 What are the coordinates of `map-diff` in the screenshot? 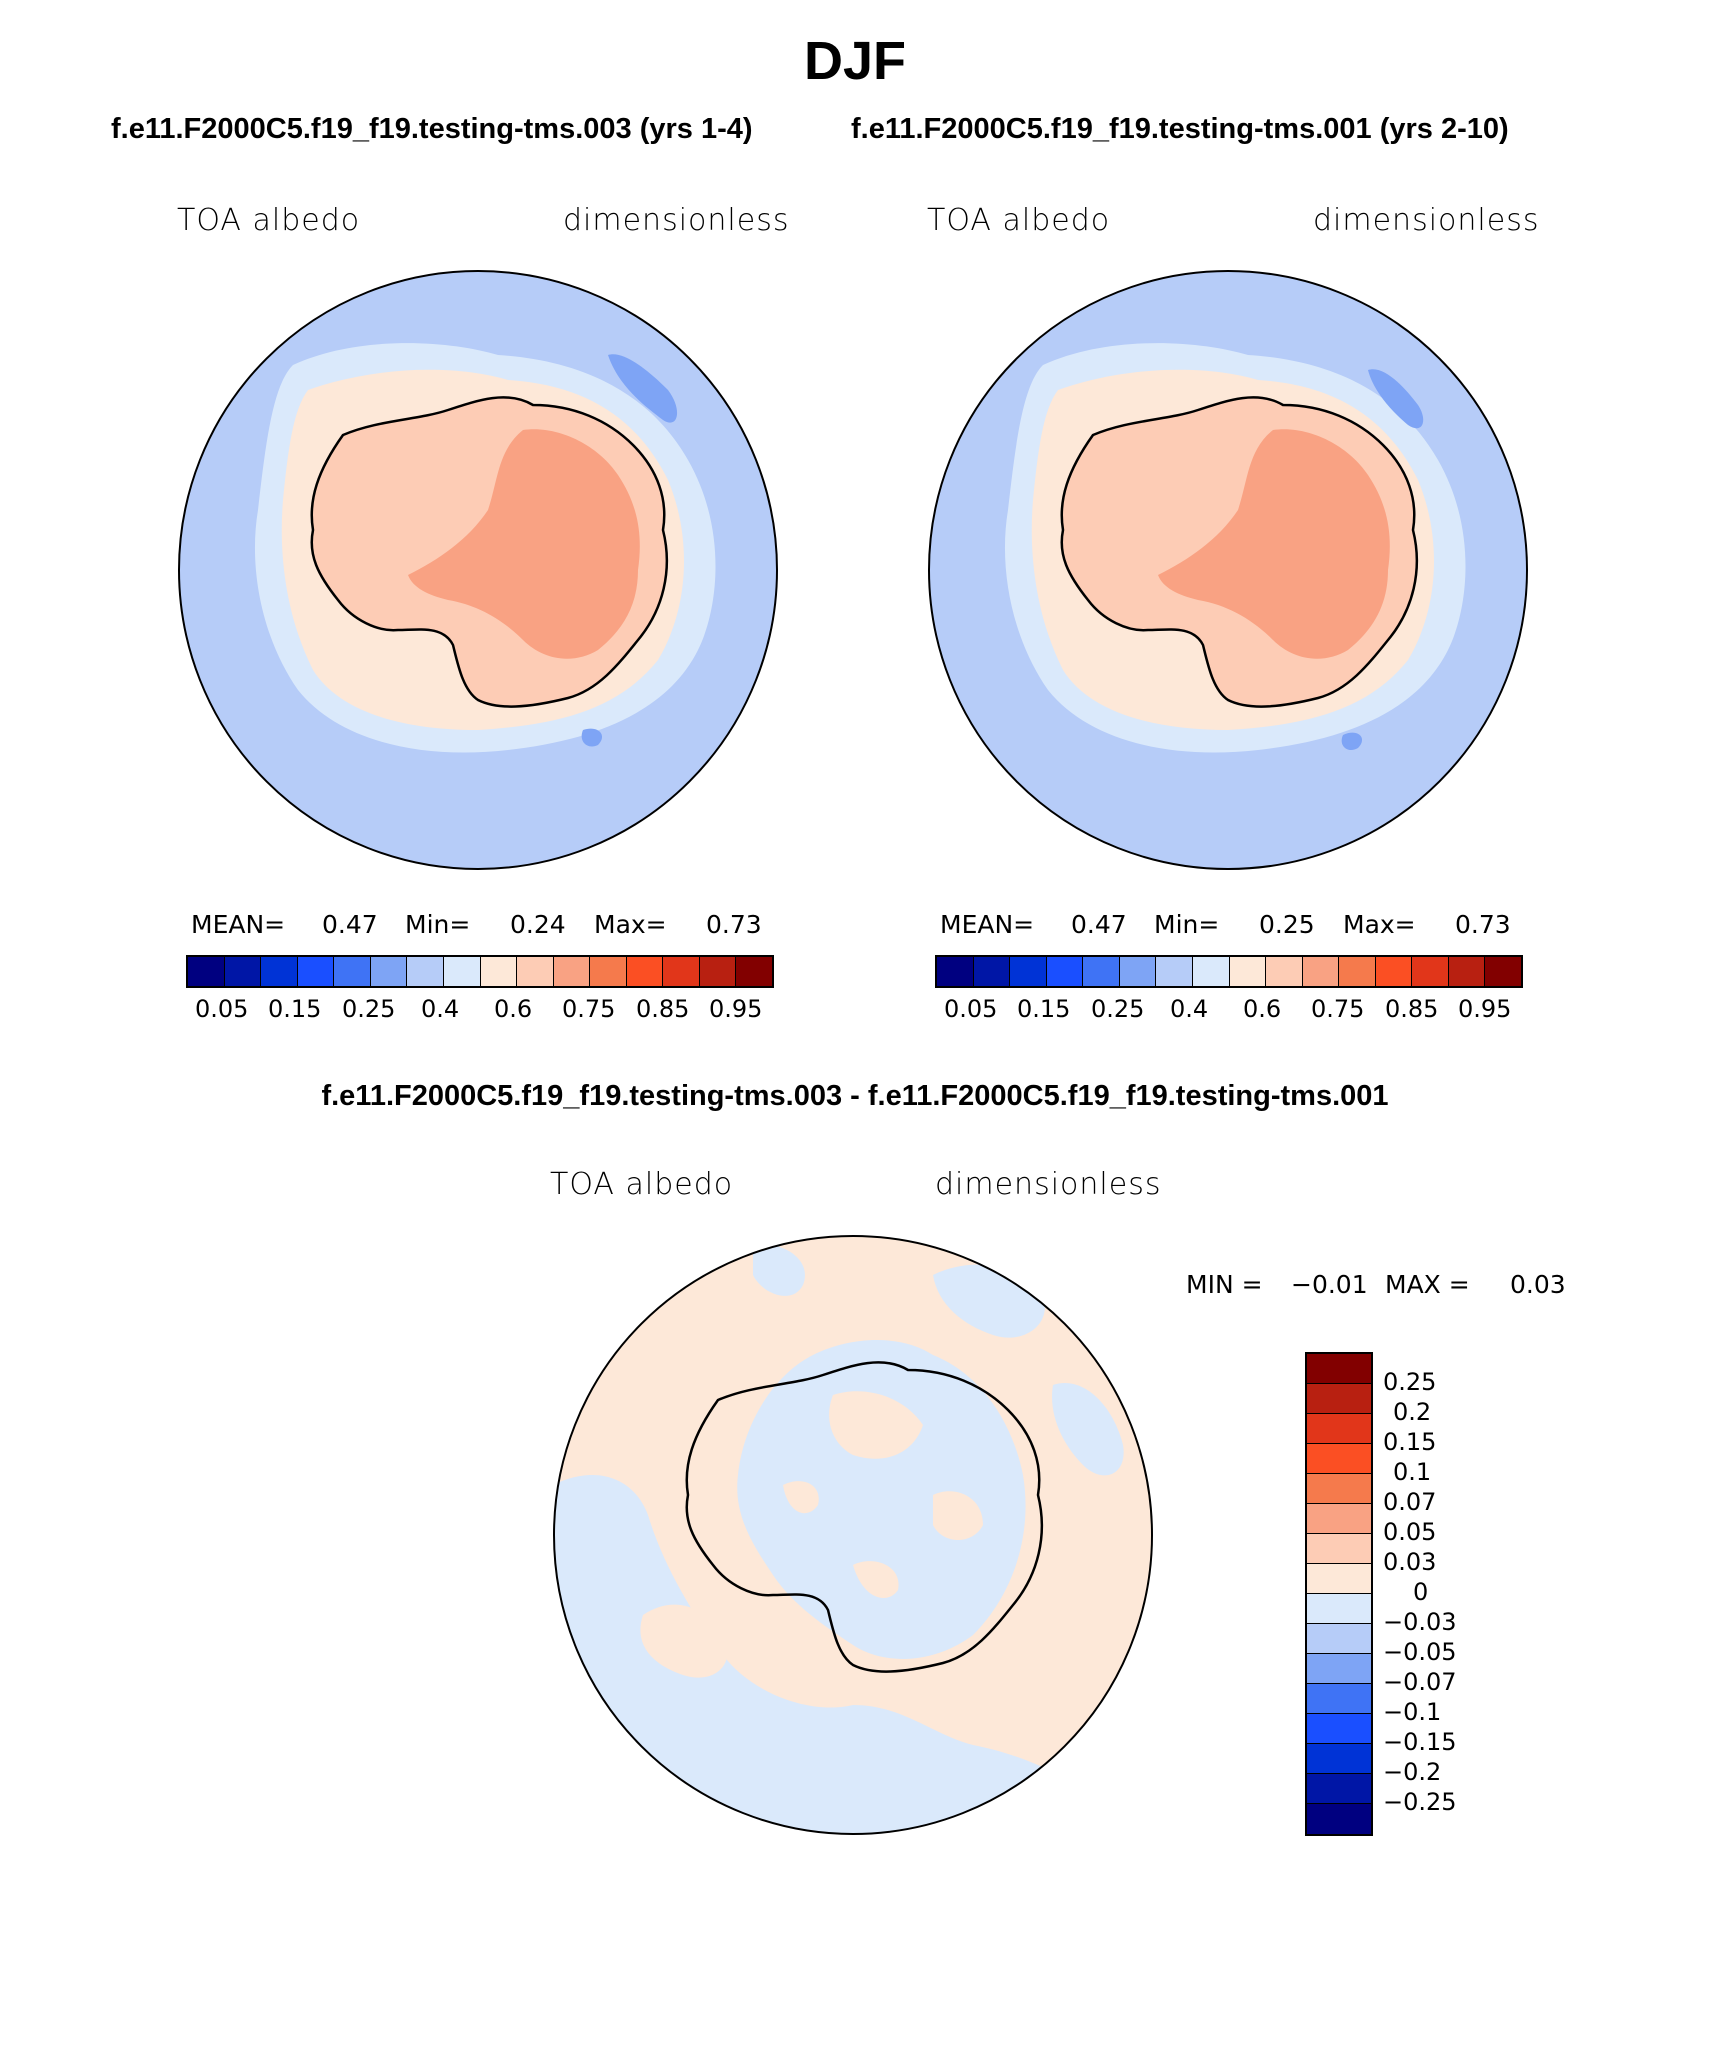 It's located at (853, 1535).